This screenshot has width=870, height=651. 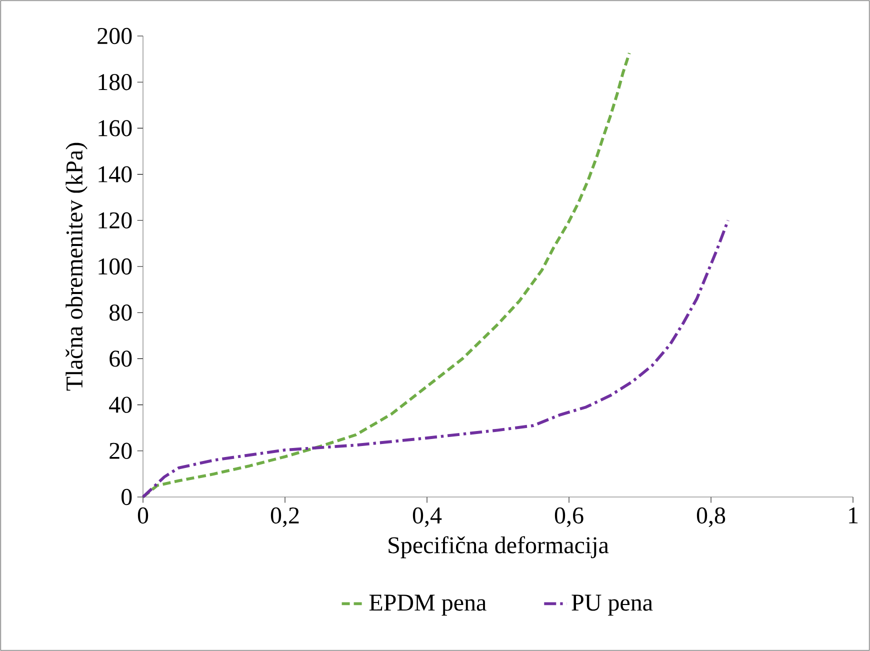 I want to click on y-tick-label: 40, so click(x=120, y=404).